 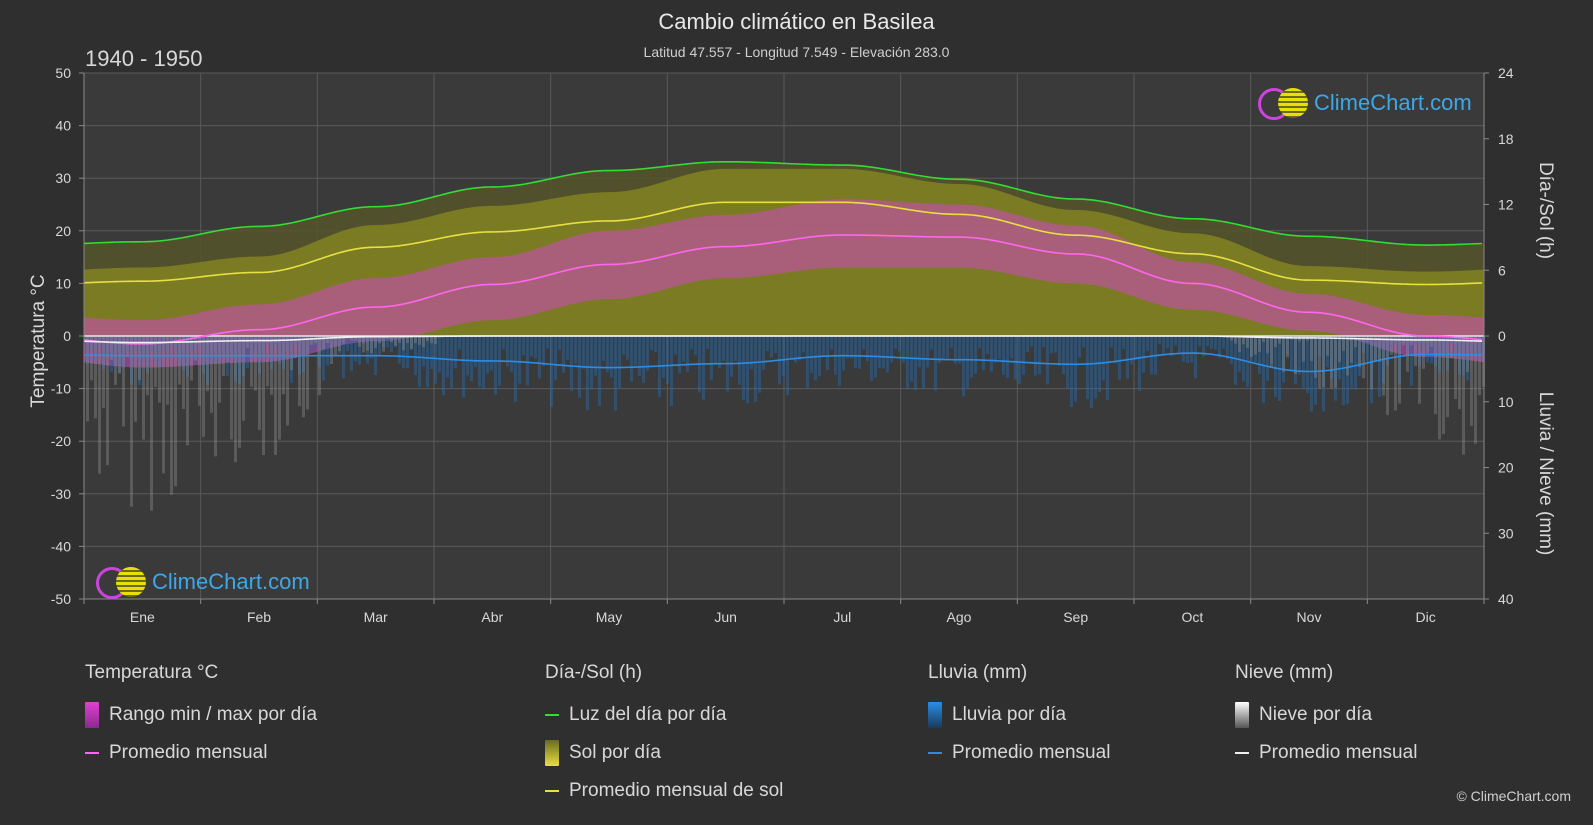 I want to click on y-tick-label: 50, so click(x=63, y=73).